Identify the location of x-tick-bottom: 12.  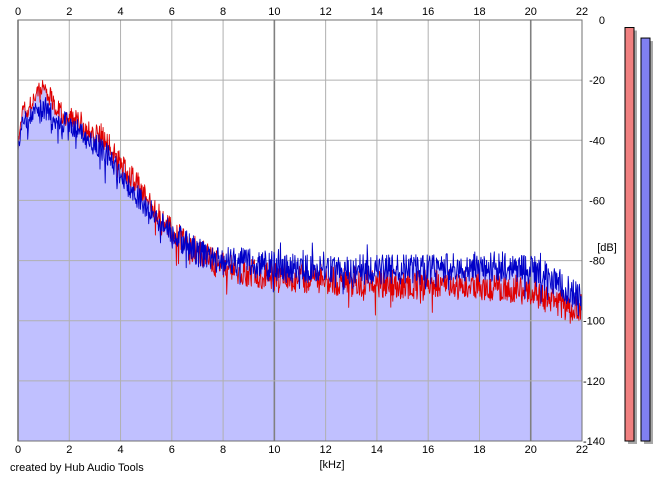
(326, 450).